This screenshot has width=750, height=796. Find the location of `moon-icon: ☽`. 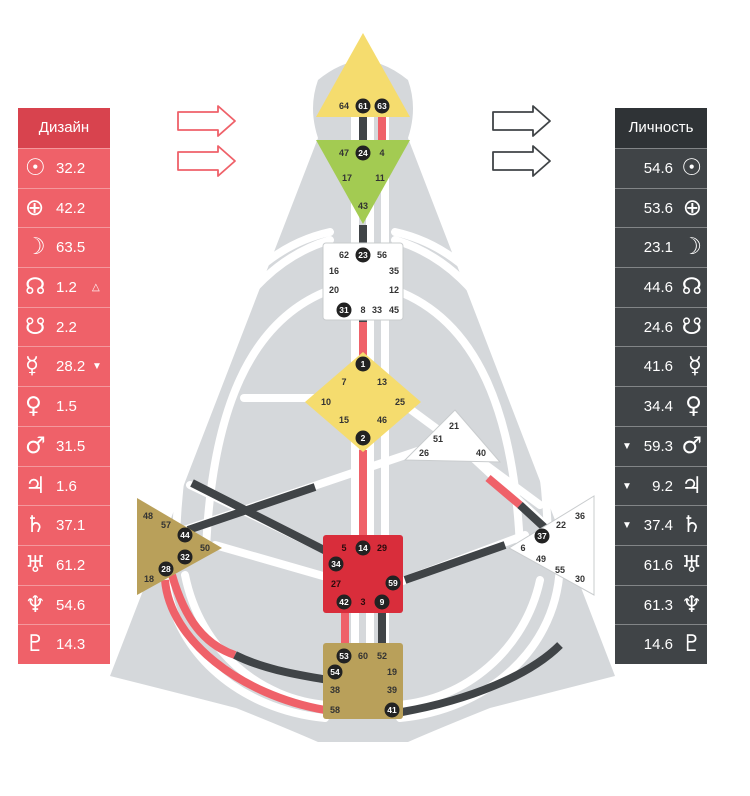

moon-icon: ☽ is located at coordinates (35, 247).